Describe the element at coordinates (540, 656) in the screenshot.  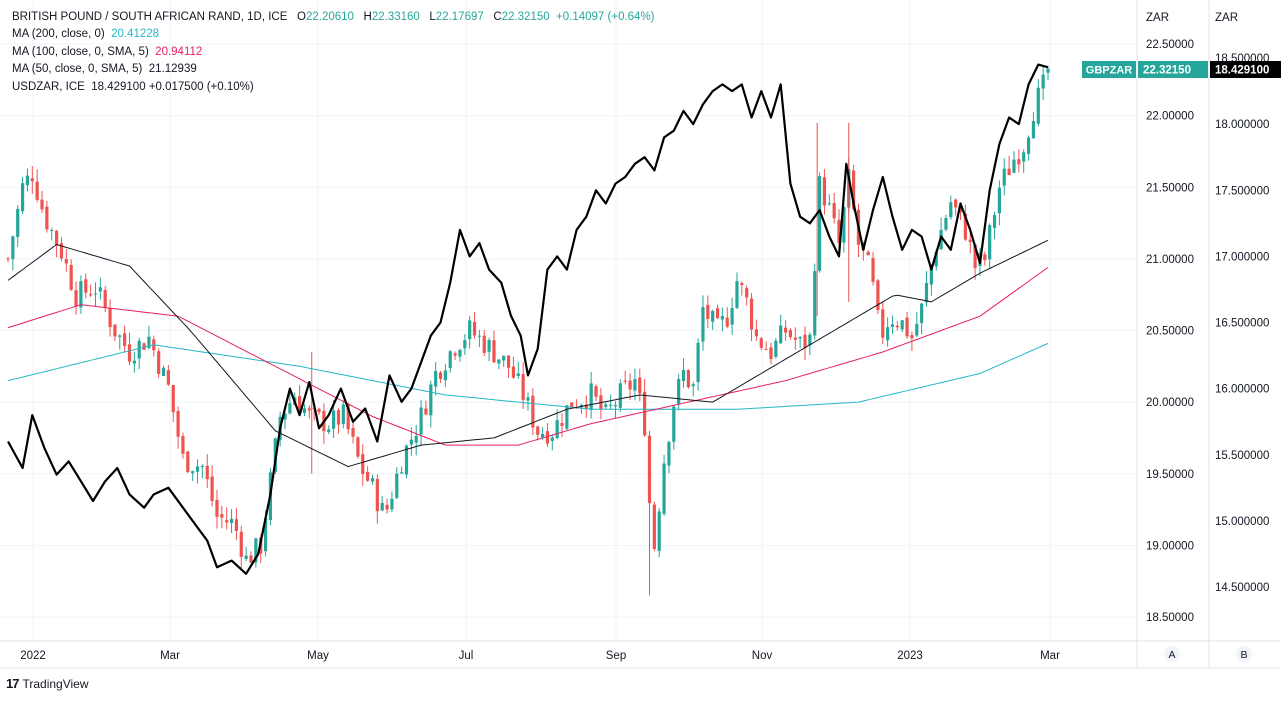
I see `time-axis-labels: 2022 Mar May Jul Sep Nov 2023 Mar` at that location.